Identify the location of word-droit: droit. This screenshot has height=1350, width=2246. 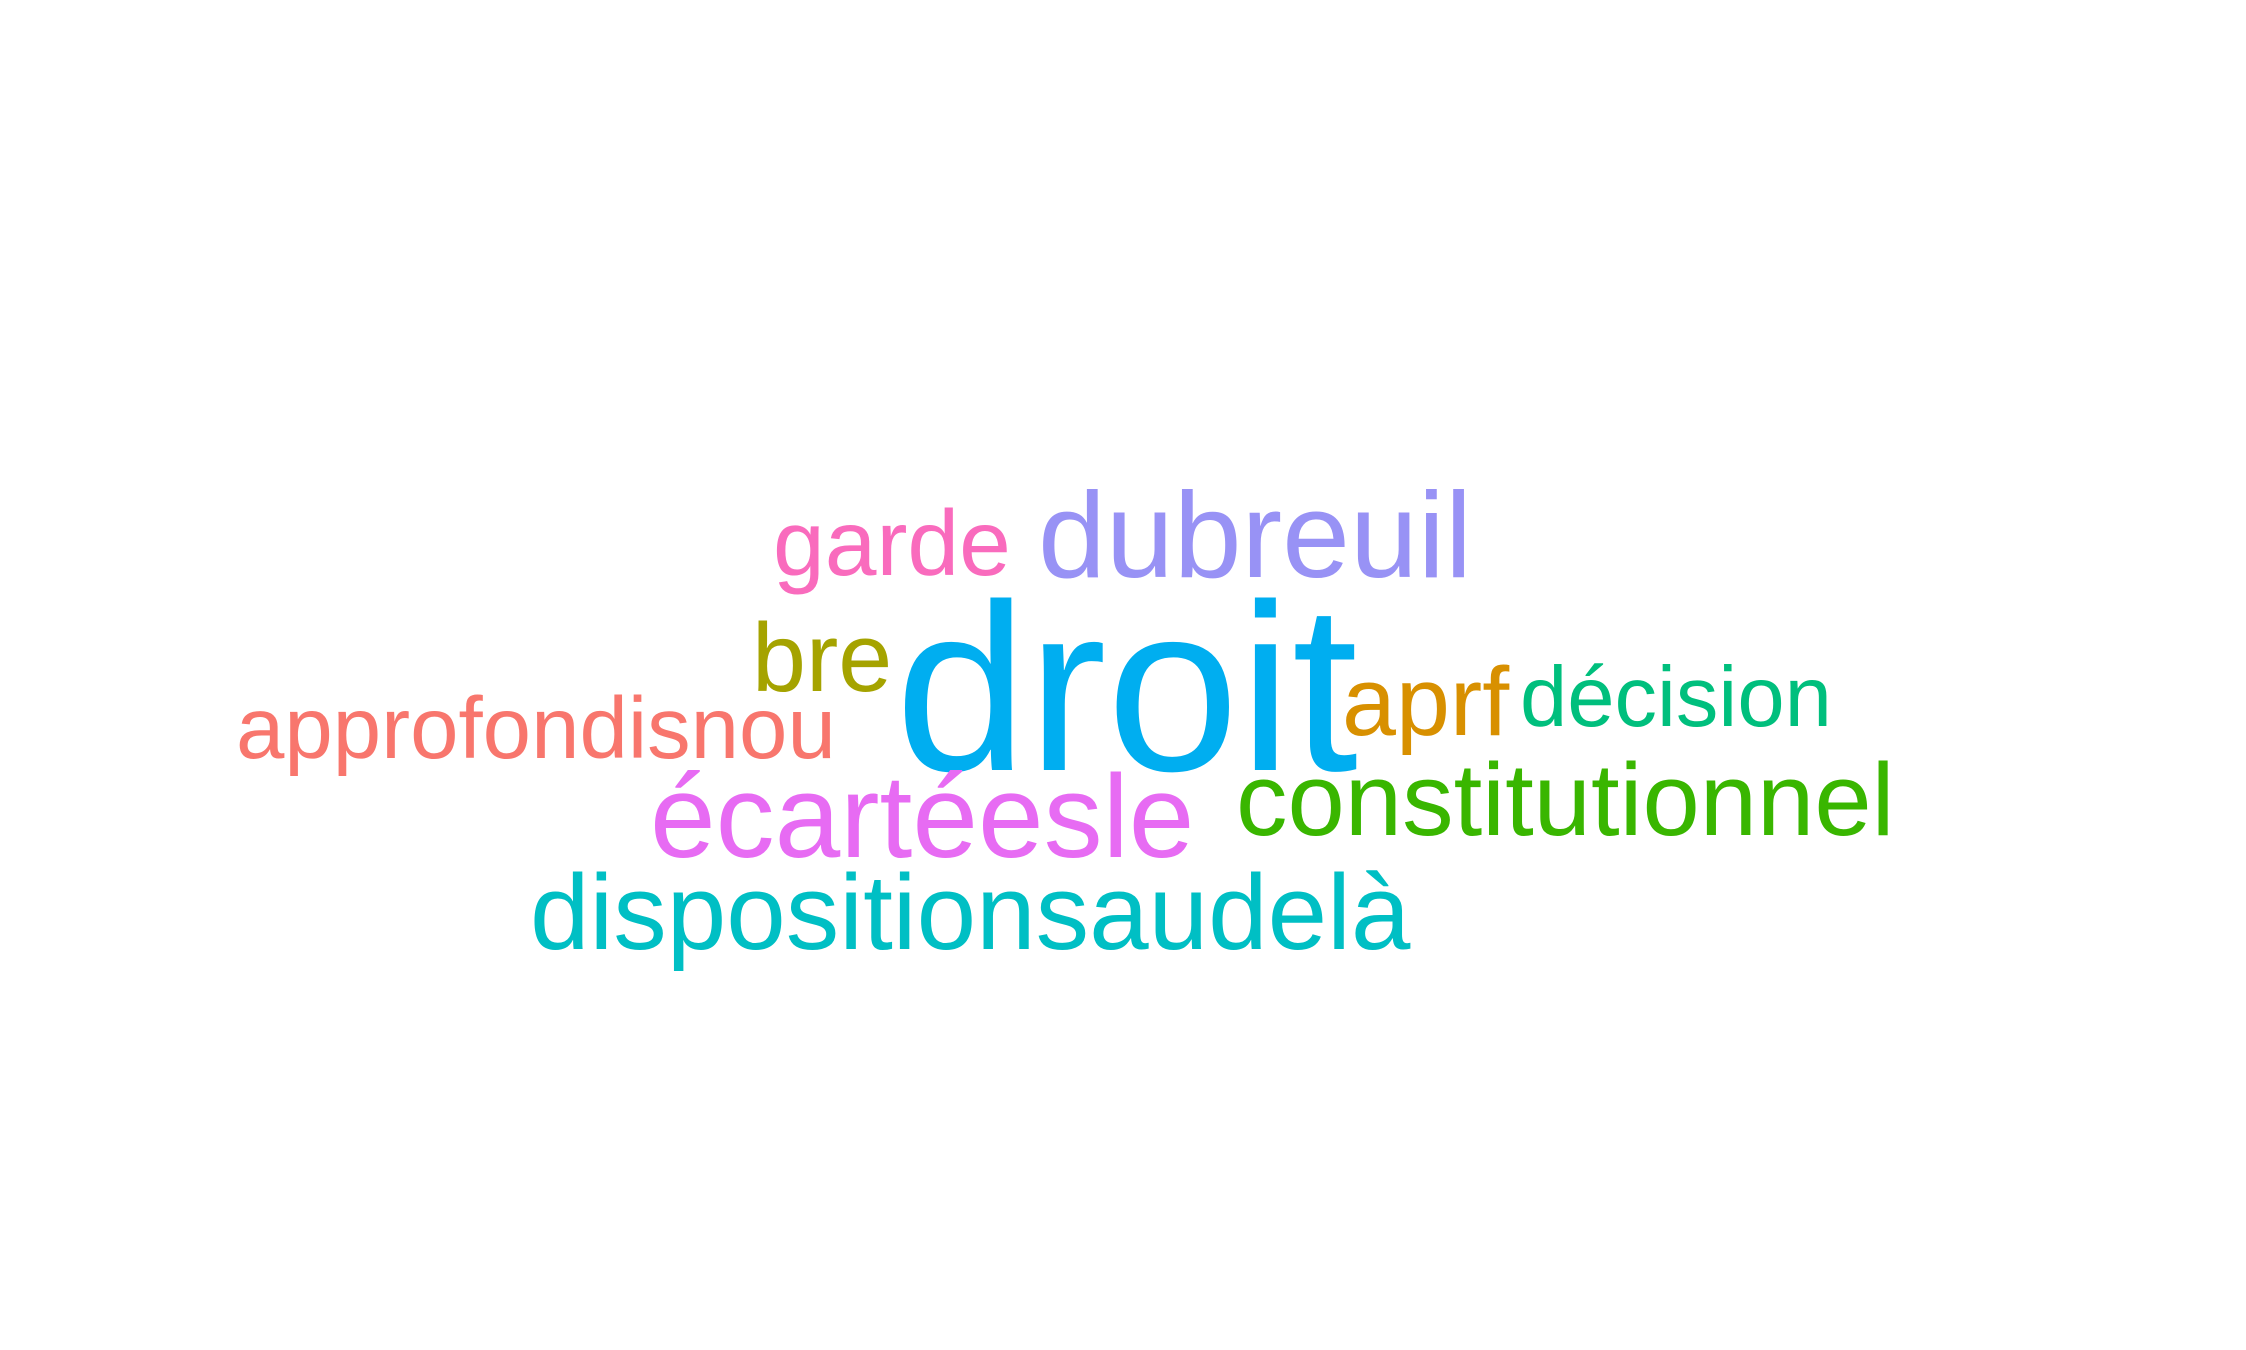
(1126, 688).